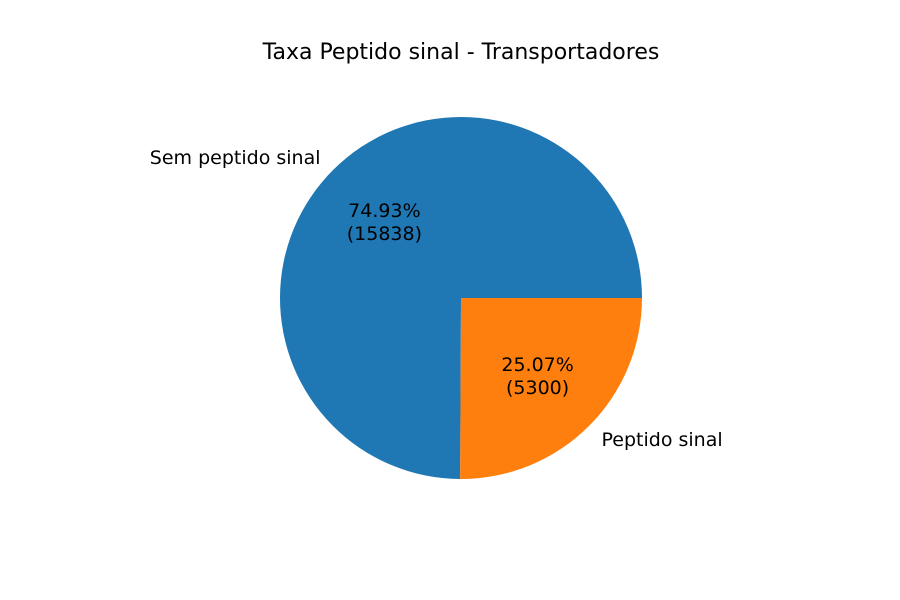 The image size is (900, 600). I want to click on chart-title: Taxa Peptido sinal - Transportadores, so click(461, 52).